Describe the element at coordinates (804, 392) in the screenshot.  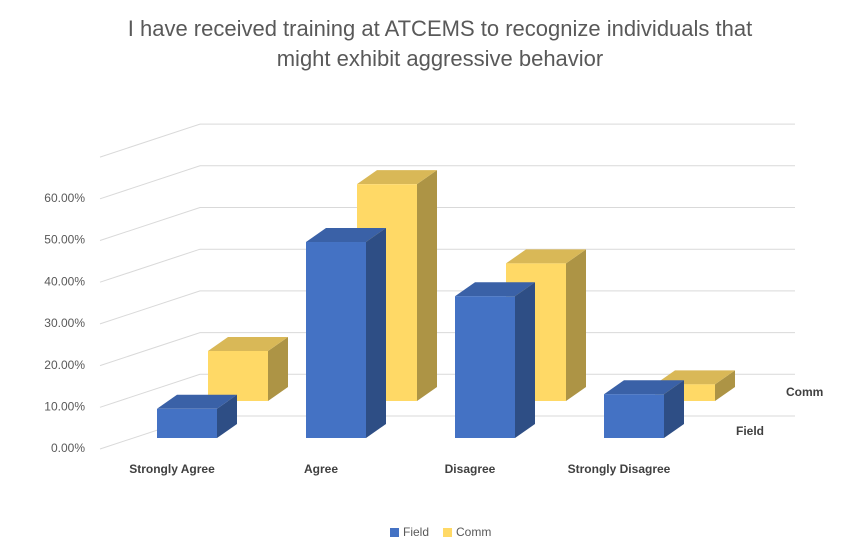
I see `depth-label: Comm` at that location.